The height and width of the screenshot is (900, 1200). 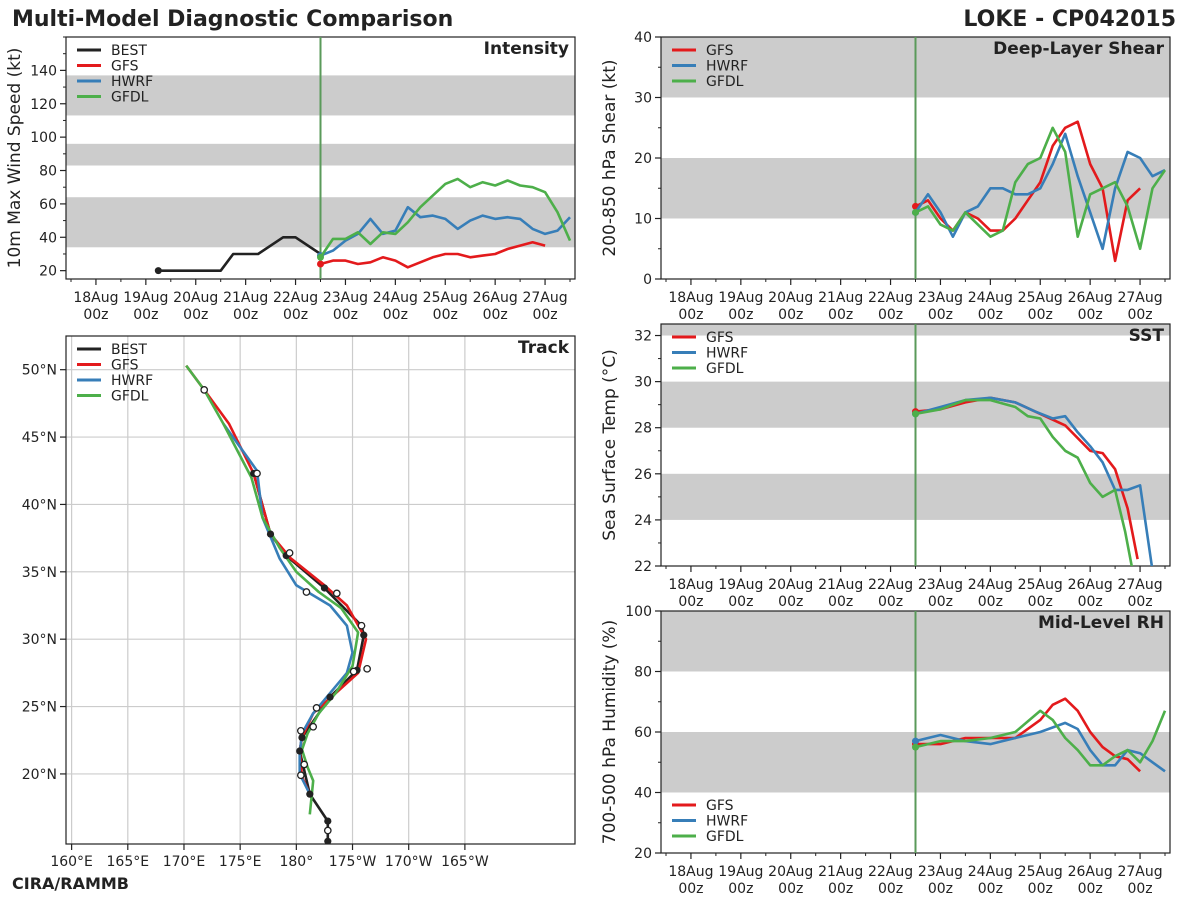 What do you see at coordinates (353, 862) in the screenshot?
I see `x-tick-label: 175°W` at bounding box center [353, 862].